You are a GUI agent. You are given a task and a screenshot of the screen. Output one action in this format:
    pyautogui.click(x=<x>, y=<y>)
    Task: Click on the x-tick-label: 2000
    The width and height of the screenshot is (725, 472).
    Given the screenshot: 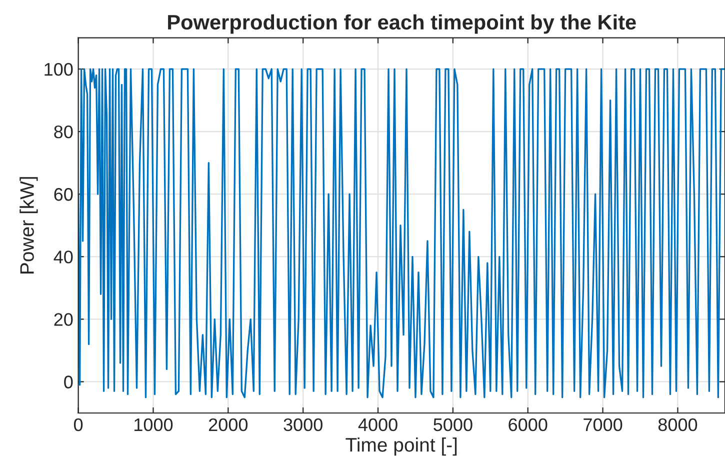 What is the action you would take?
    pyautogui.click(x=228, y=425)
    